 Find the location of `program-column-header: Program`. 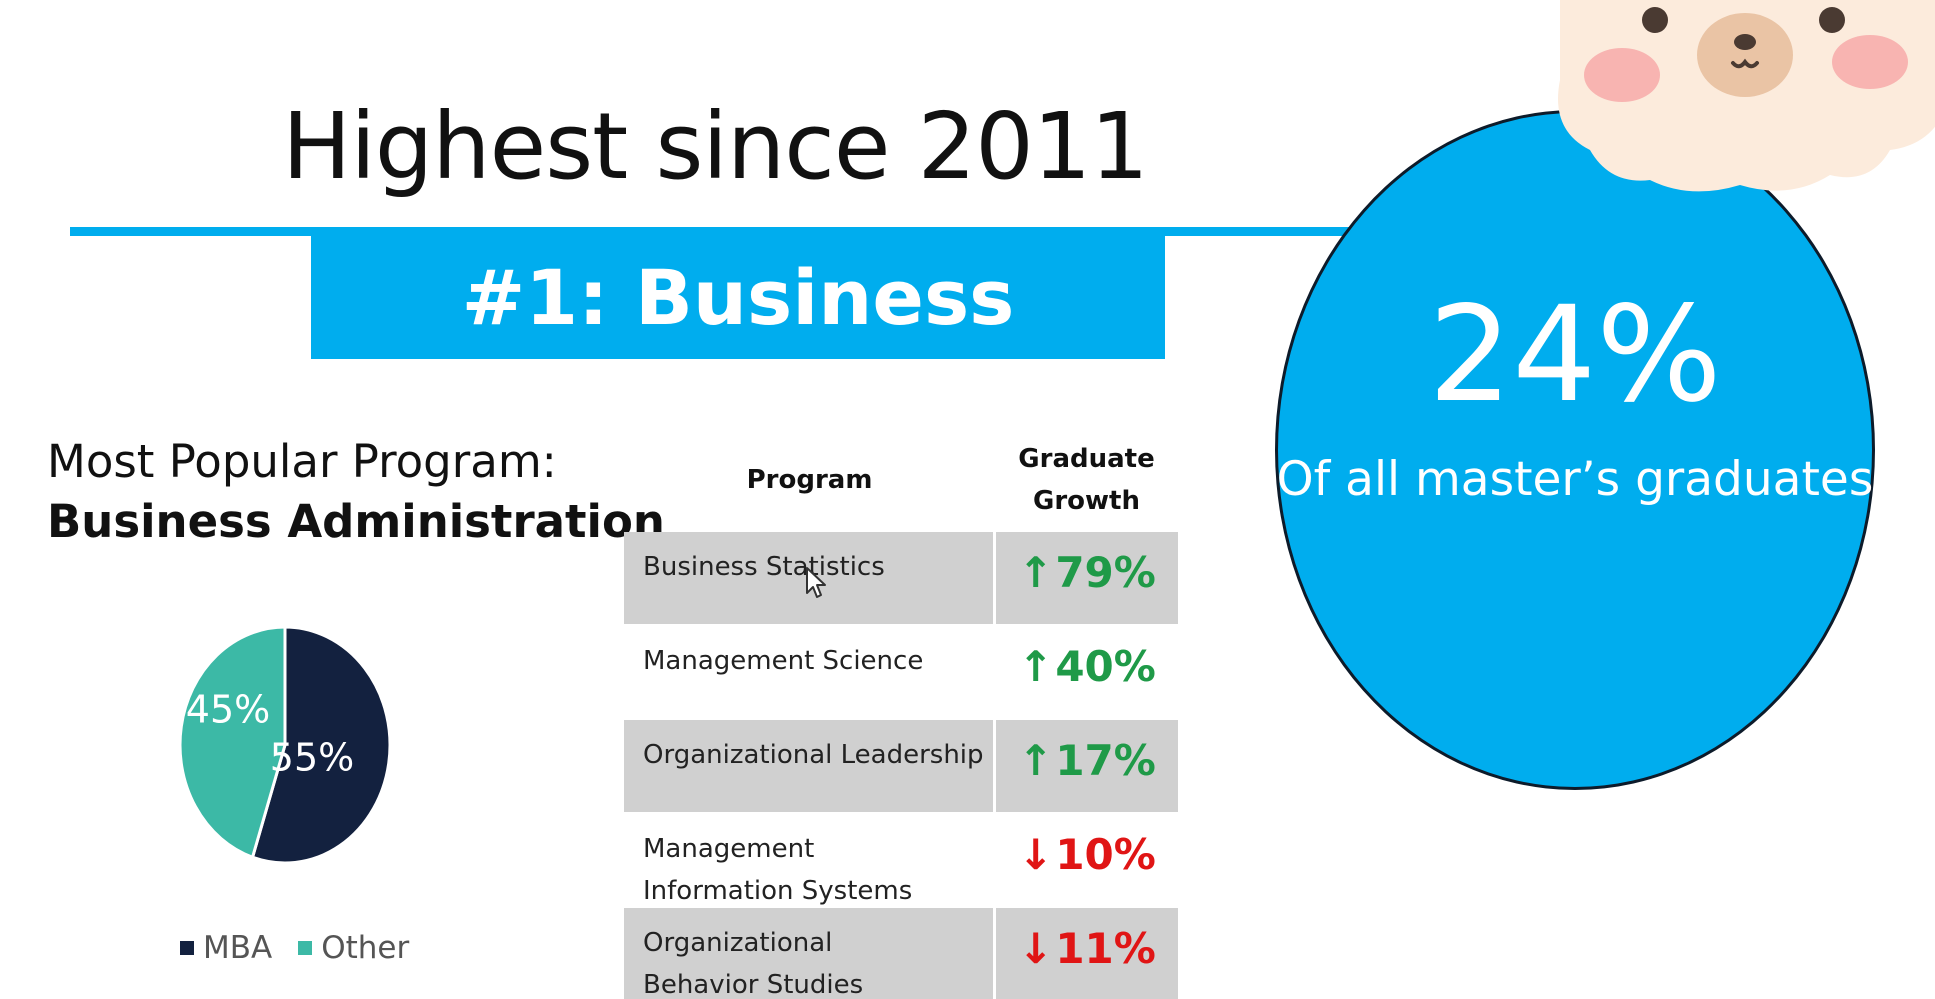

program-column-header: Program is located at coordinates (809, 480).